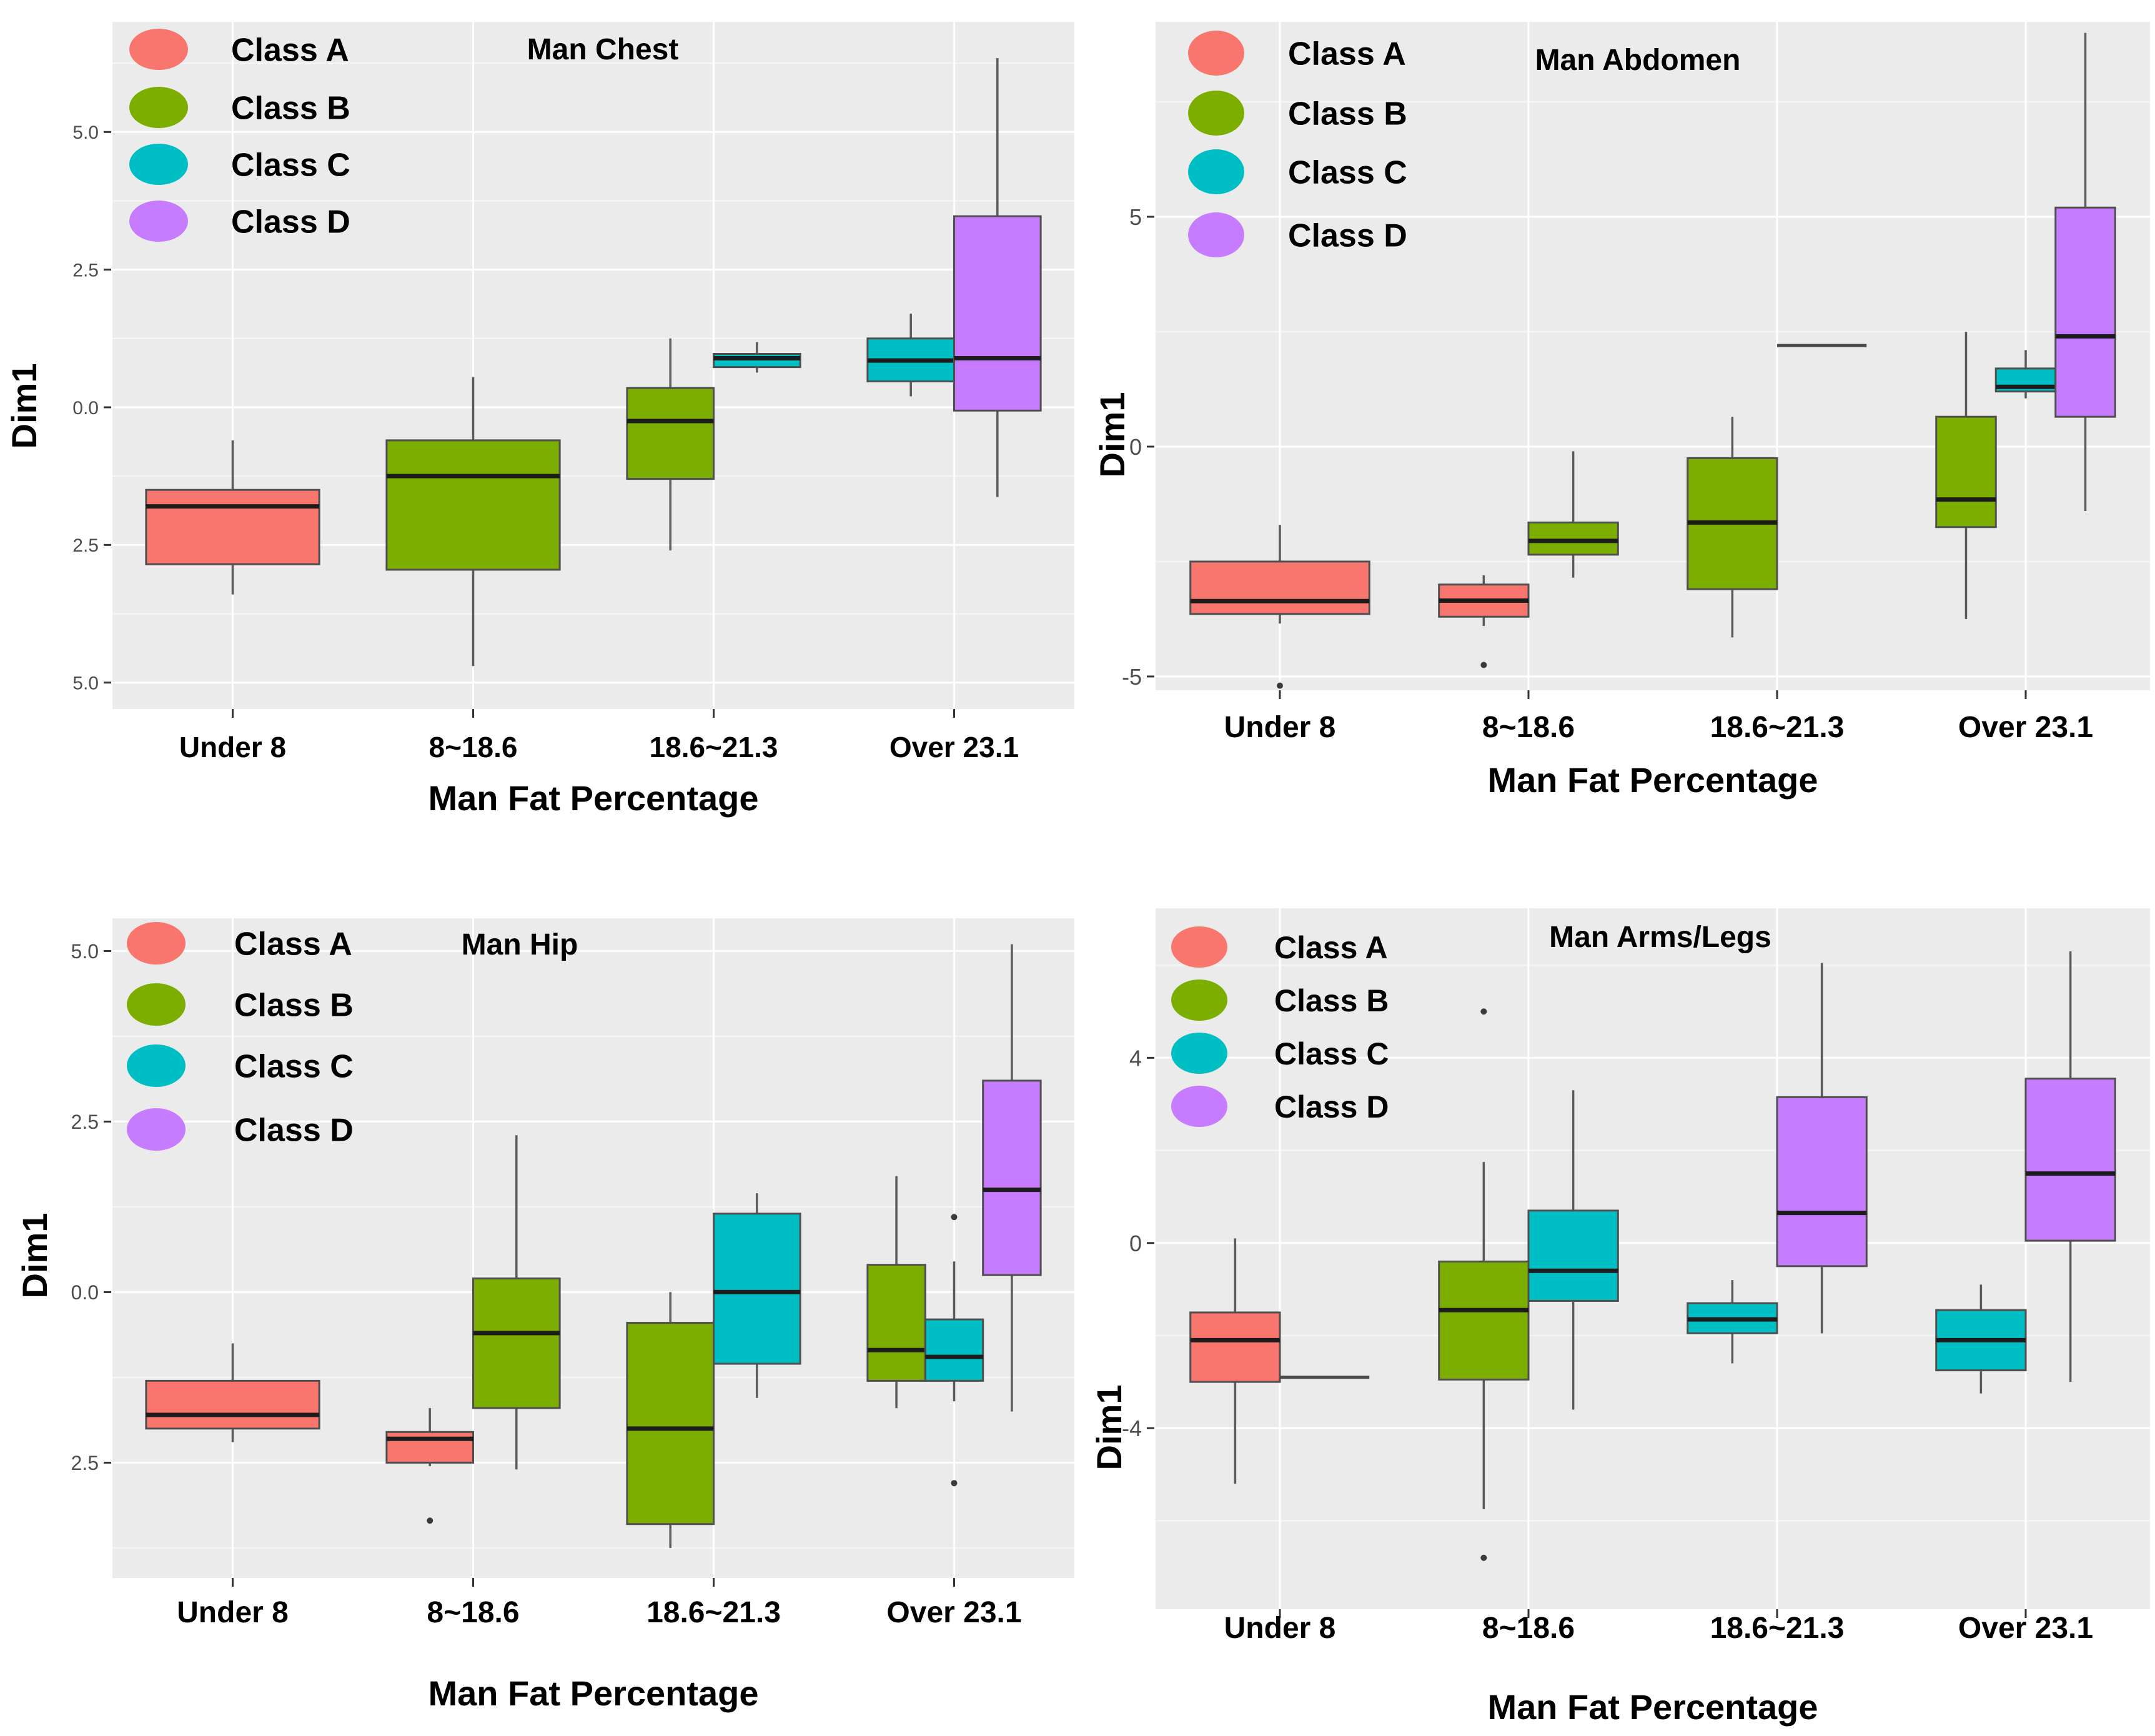 This screenshot has width=2155, height=1736. What do you see at coordinates (239, 135) in the screenshot?
I see `legend-man-chest: Class A Class B Class C Class D` at bounding box center [239, 135].